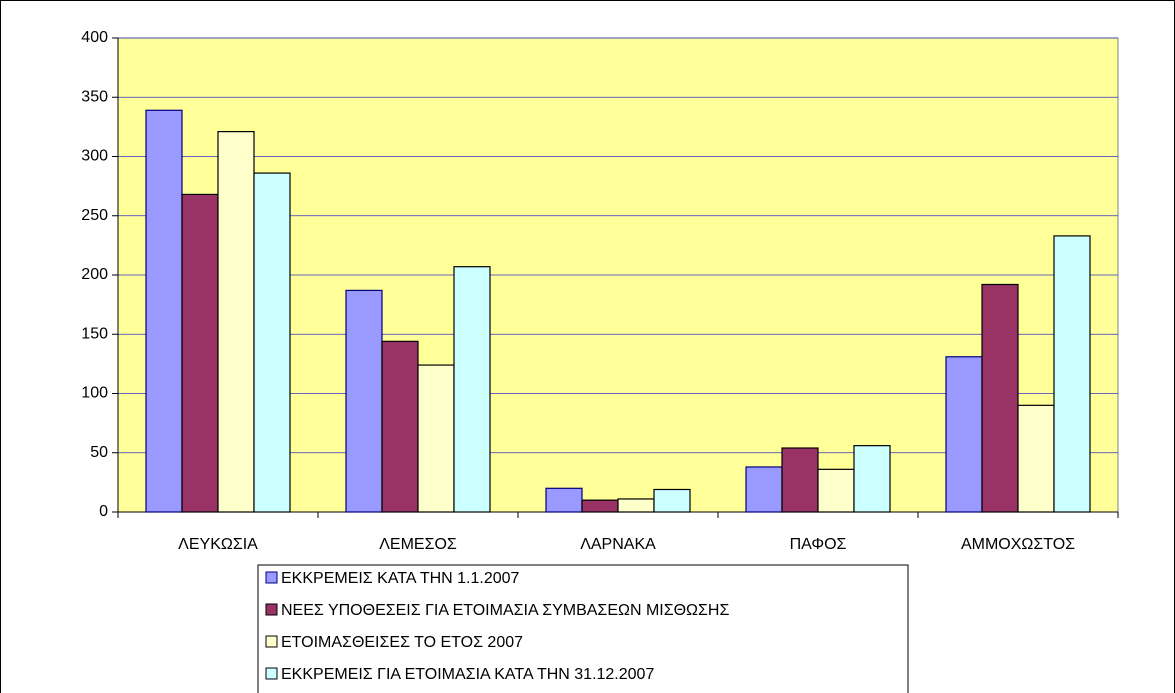  Describe the element at coordinates (99, 452) in the screenshot. I see `y-tick-label: 50` at that location.